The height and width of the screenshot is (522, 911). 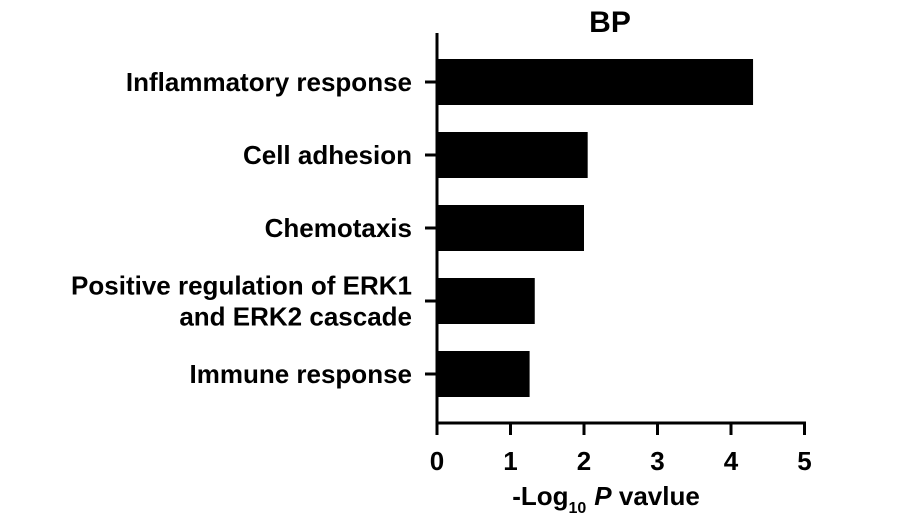 What do you see at coordinates (621, 461) in the screenshot?
I see `x-tick-labels: 0 1 2 3 4 5` at bounding box center [621, 461].